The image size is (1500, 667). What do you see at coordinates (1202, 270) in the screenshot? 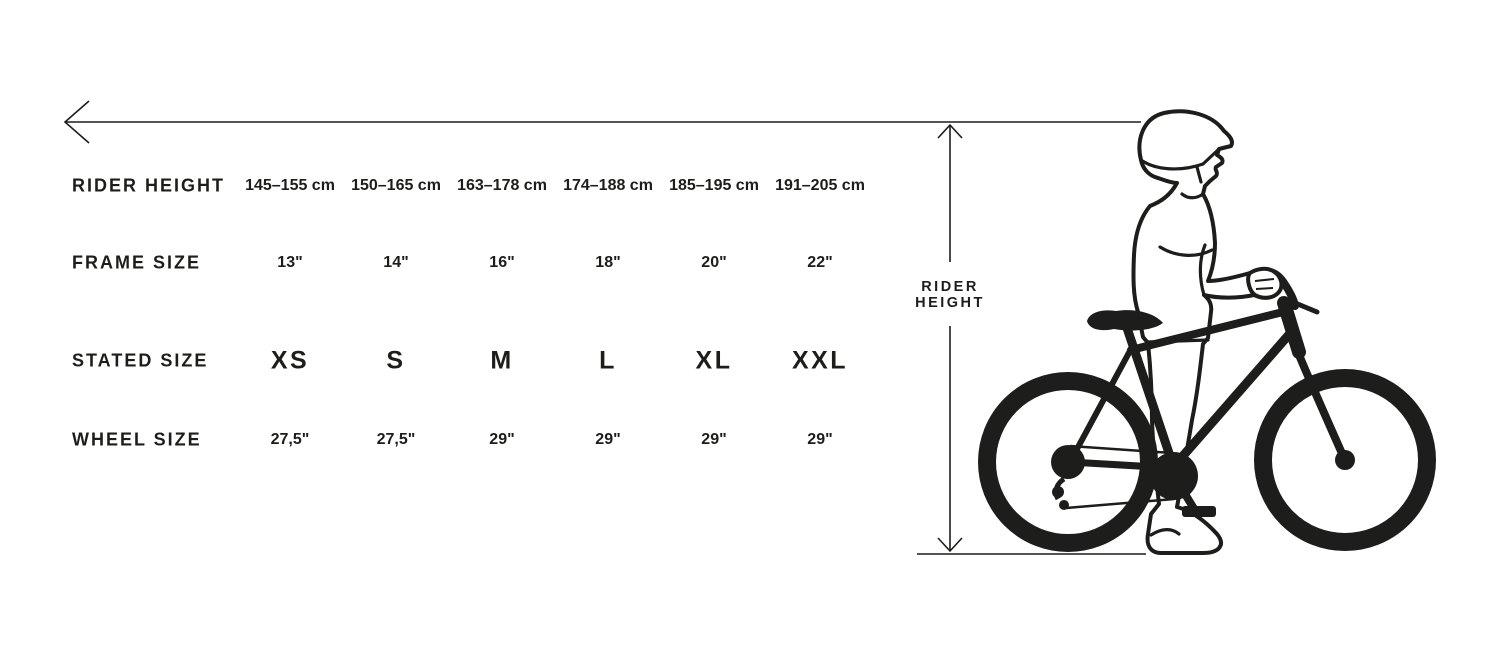
I see `arm-inner-line` at bounding box center [1202, 270].